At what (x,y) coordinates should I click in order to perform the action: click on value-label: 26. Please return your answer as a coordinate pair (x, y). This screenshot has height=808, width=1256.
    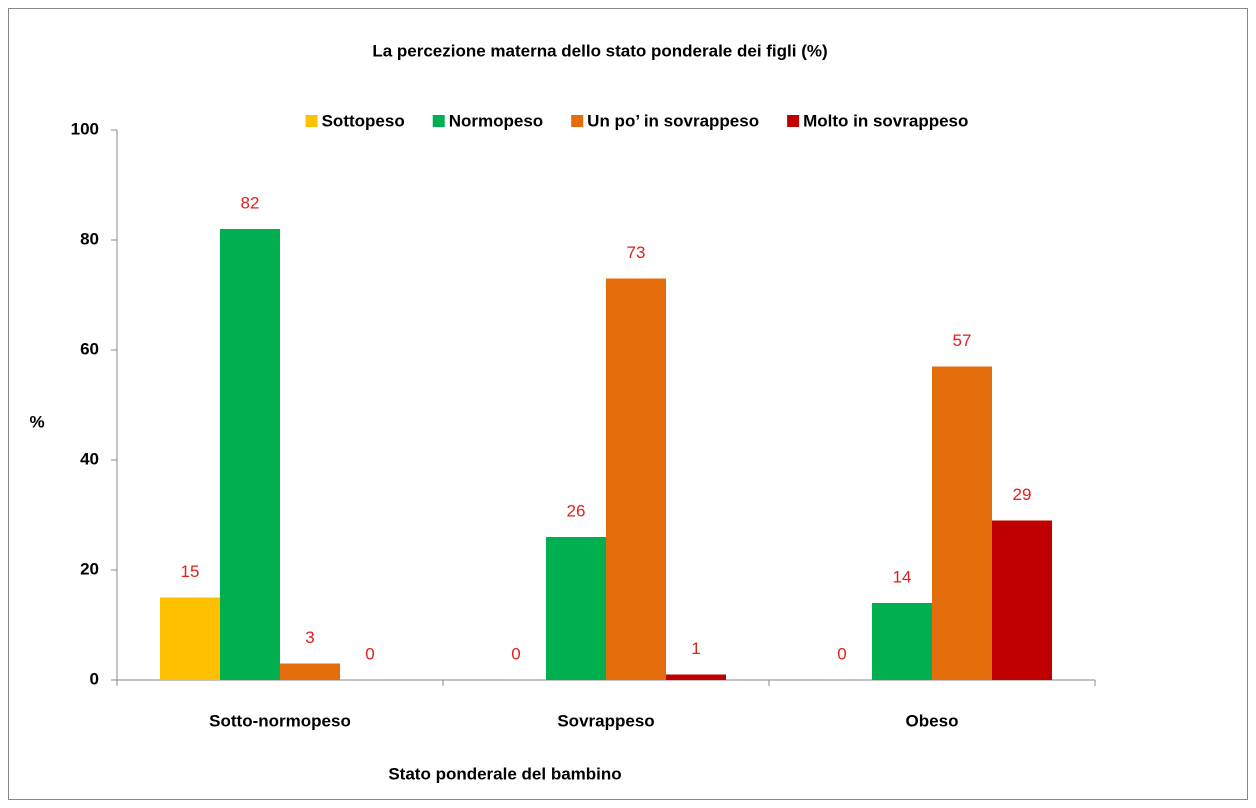
    Looking at the image, I should click on (576, 510).